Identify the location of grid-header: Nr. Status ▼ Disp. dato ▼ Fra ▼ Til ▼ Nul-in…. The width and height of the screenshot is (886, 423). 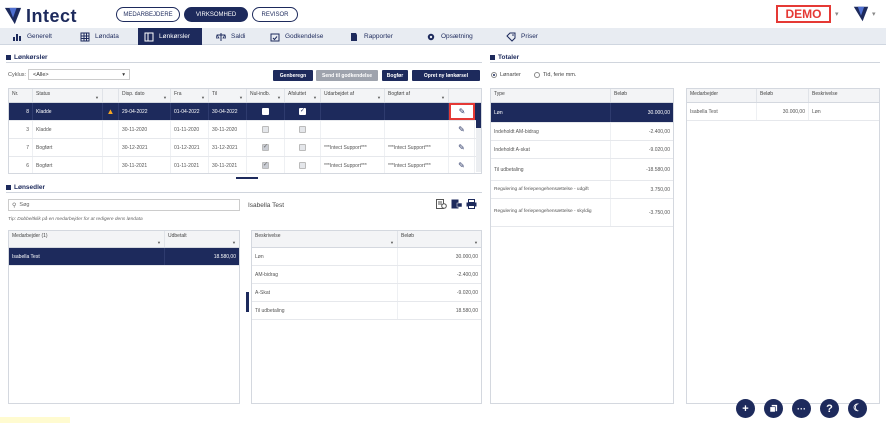
(245, 96).